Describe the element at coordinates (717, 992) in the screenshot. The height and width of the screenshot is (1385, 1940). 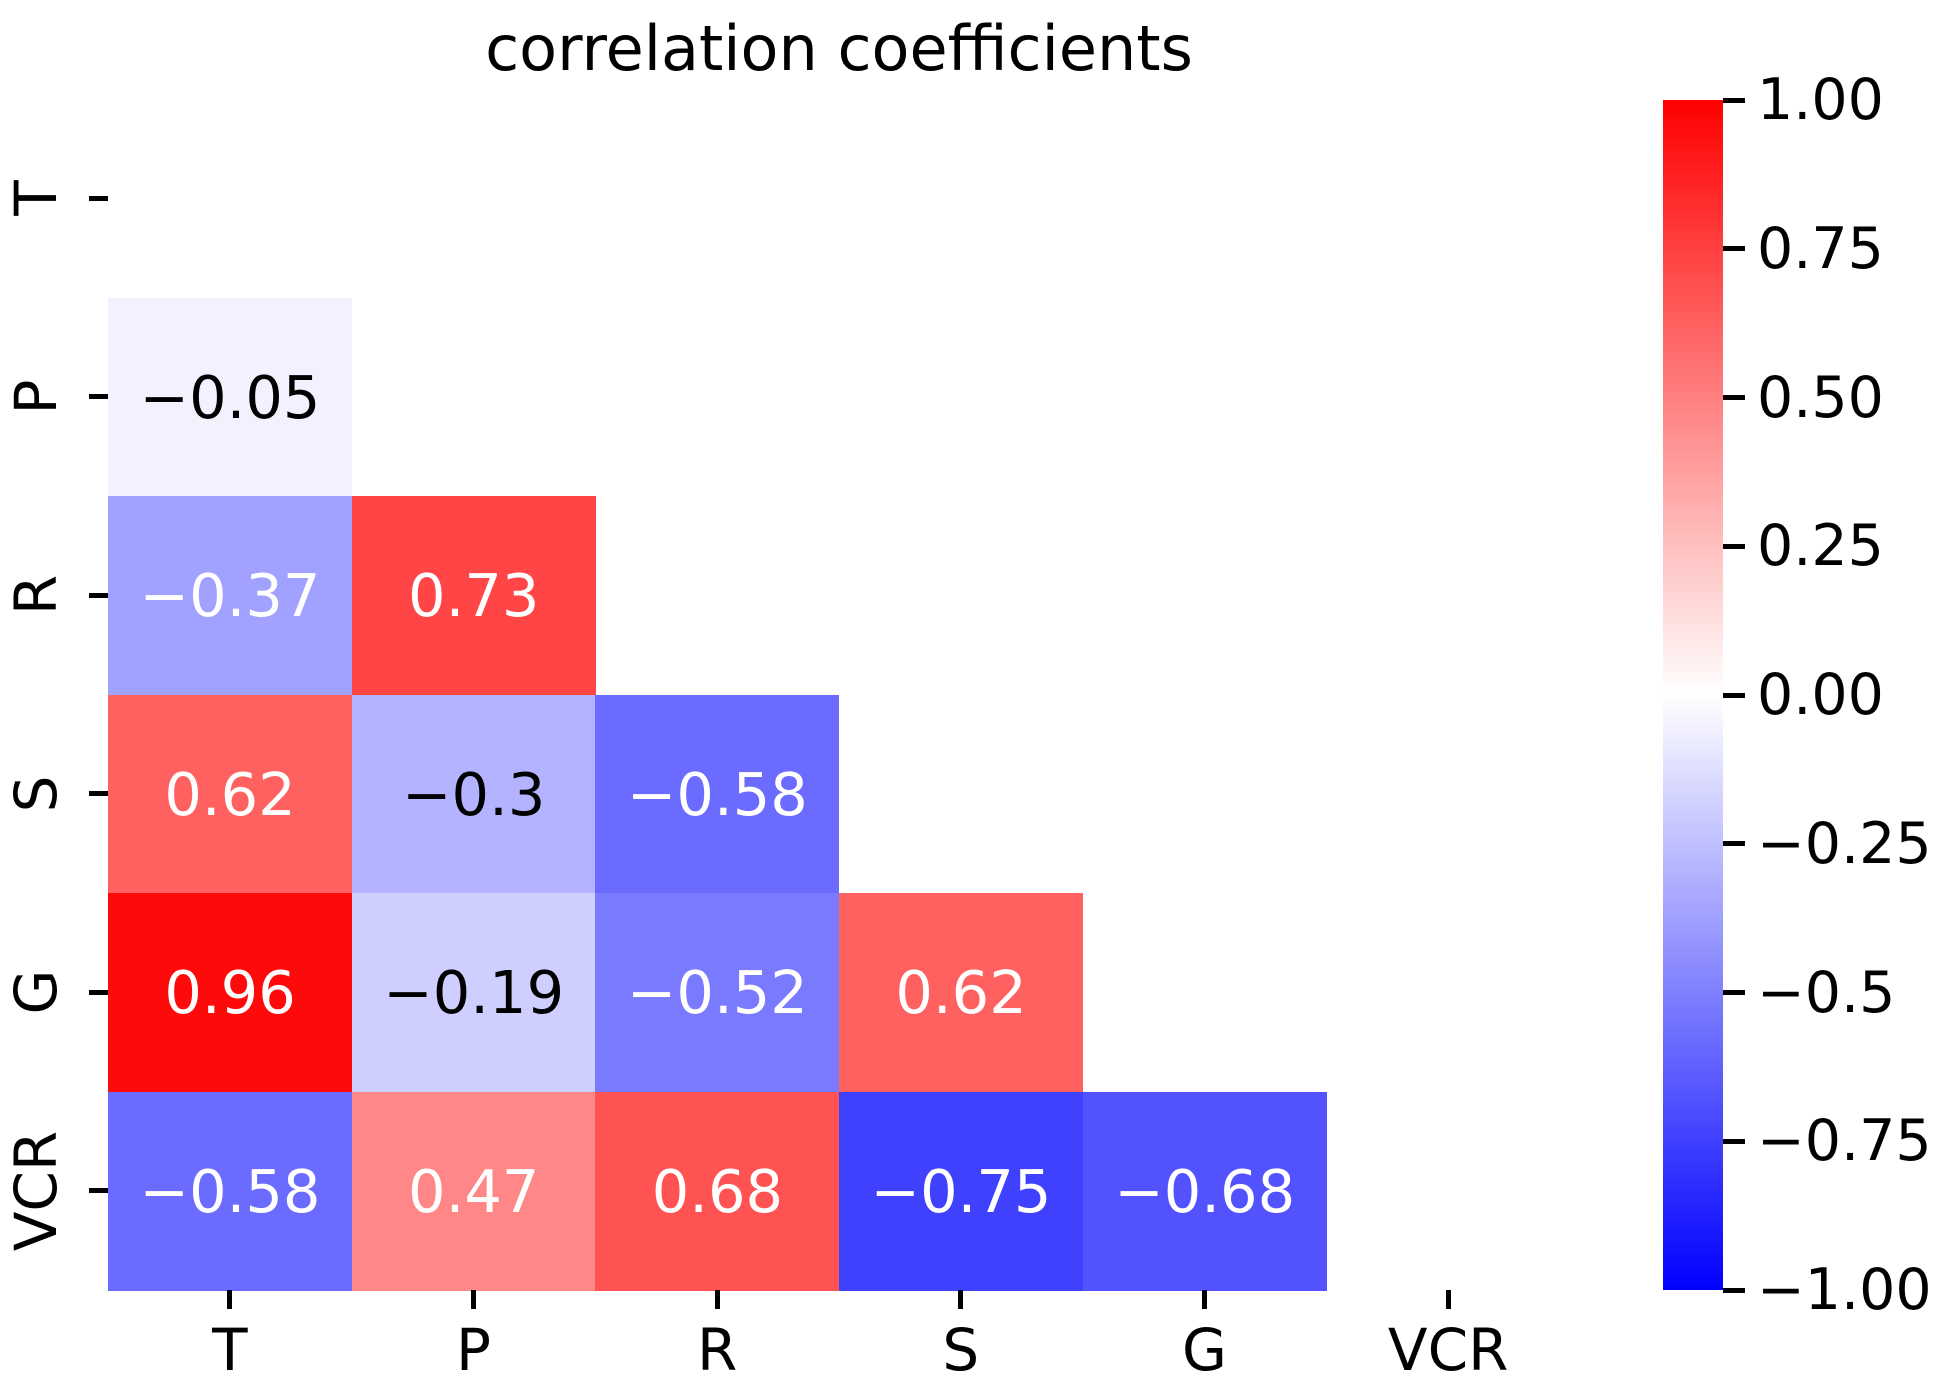
I see `heatmap-cell-G-R: −0.52` at that location.